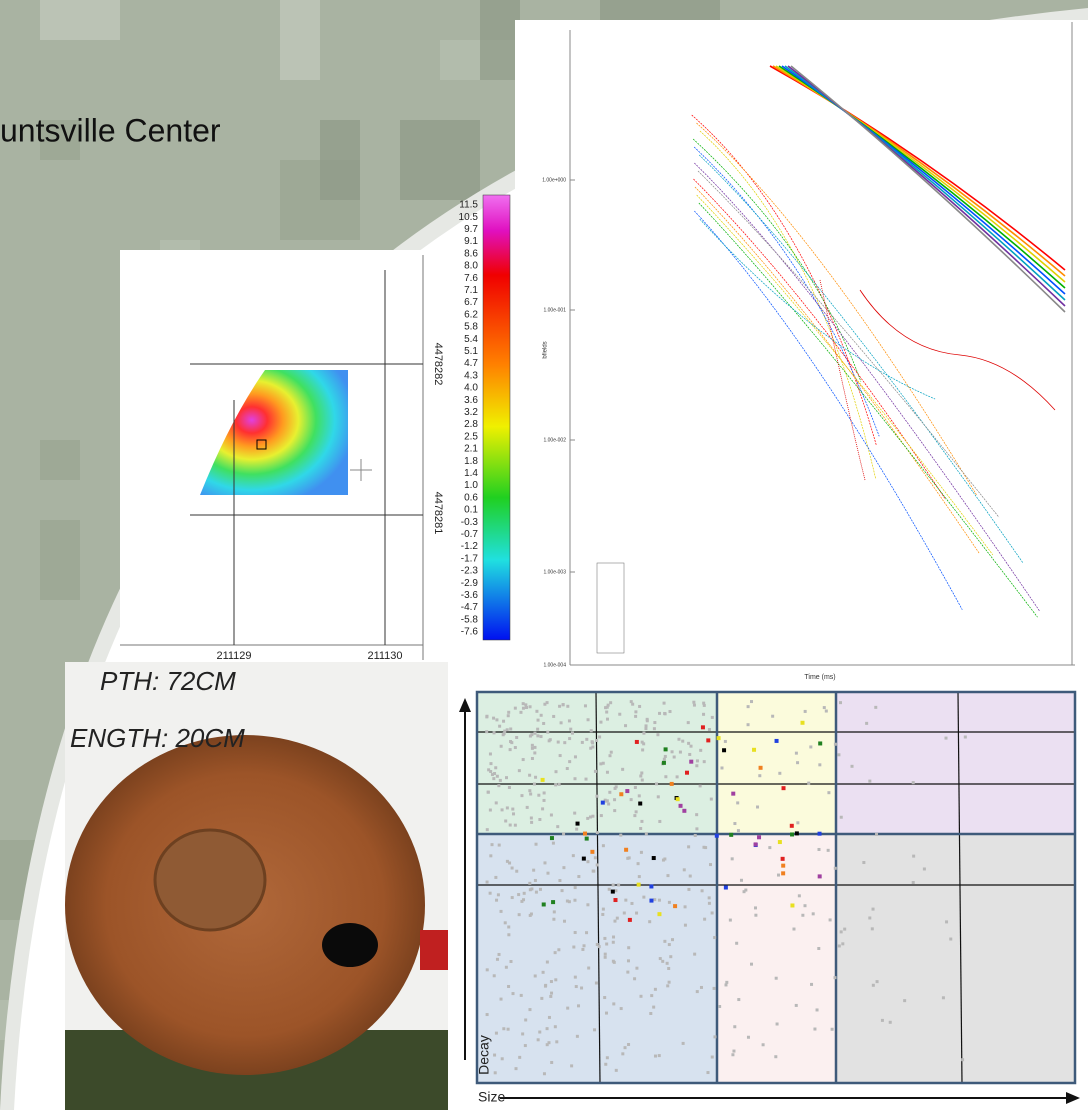 This screenshot has height=1115, width=1088. I want to click on colorbar-label: 10.5, so click(469, 217).